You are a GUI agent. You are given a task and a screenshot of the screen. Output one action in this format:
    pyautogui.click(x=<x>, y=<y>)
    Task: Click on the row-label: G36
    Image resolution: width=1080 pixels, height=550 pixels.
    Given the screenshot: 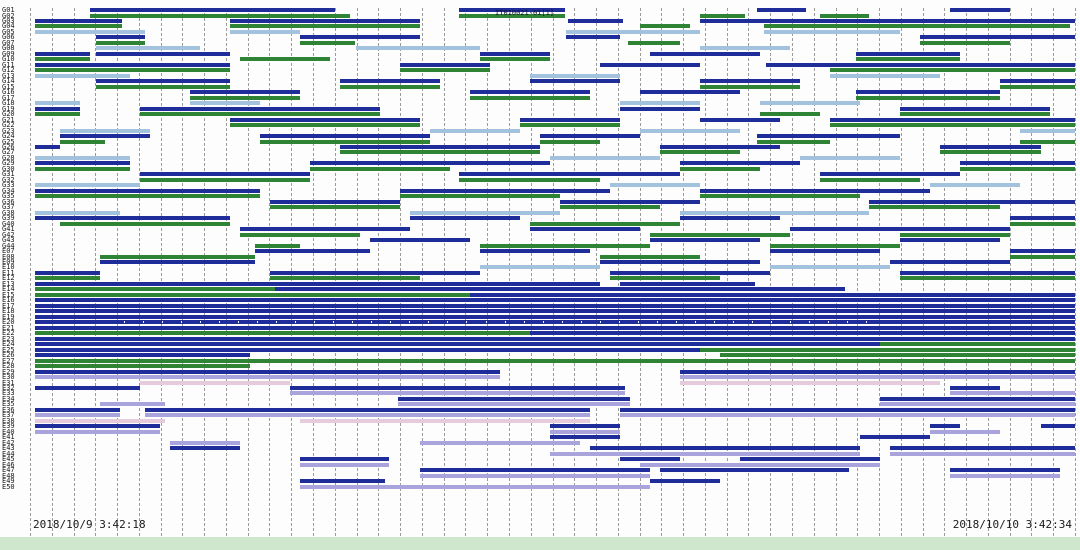 What is the action you would take?
    pyautogui.click(x=8, y=201)
    